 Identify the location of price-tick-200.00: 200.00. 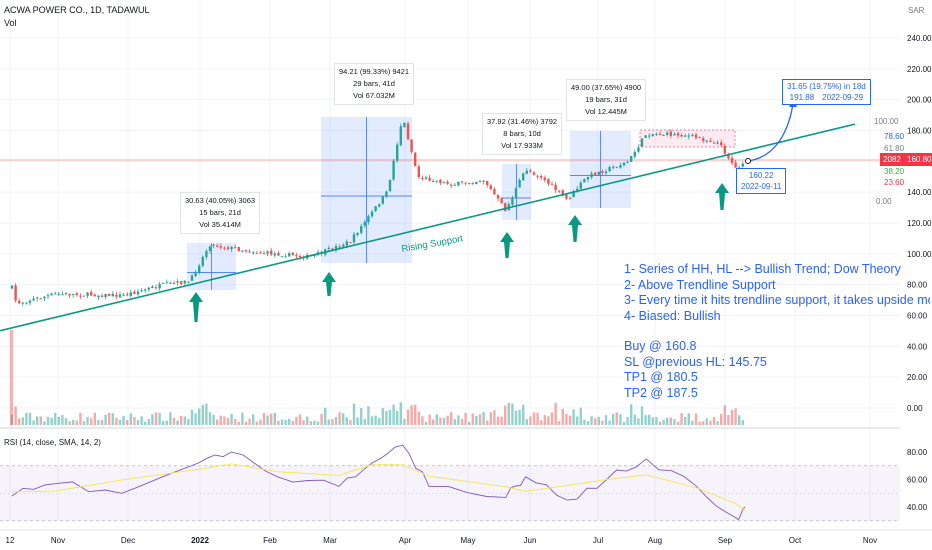
(919, 100).